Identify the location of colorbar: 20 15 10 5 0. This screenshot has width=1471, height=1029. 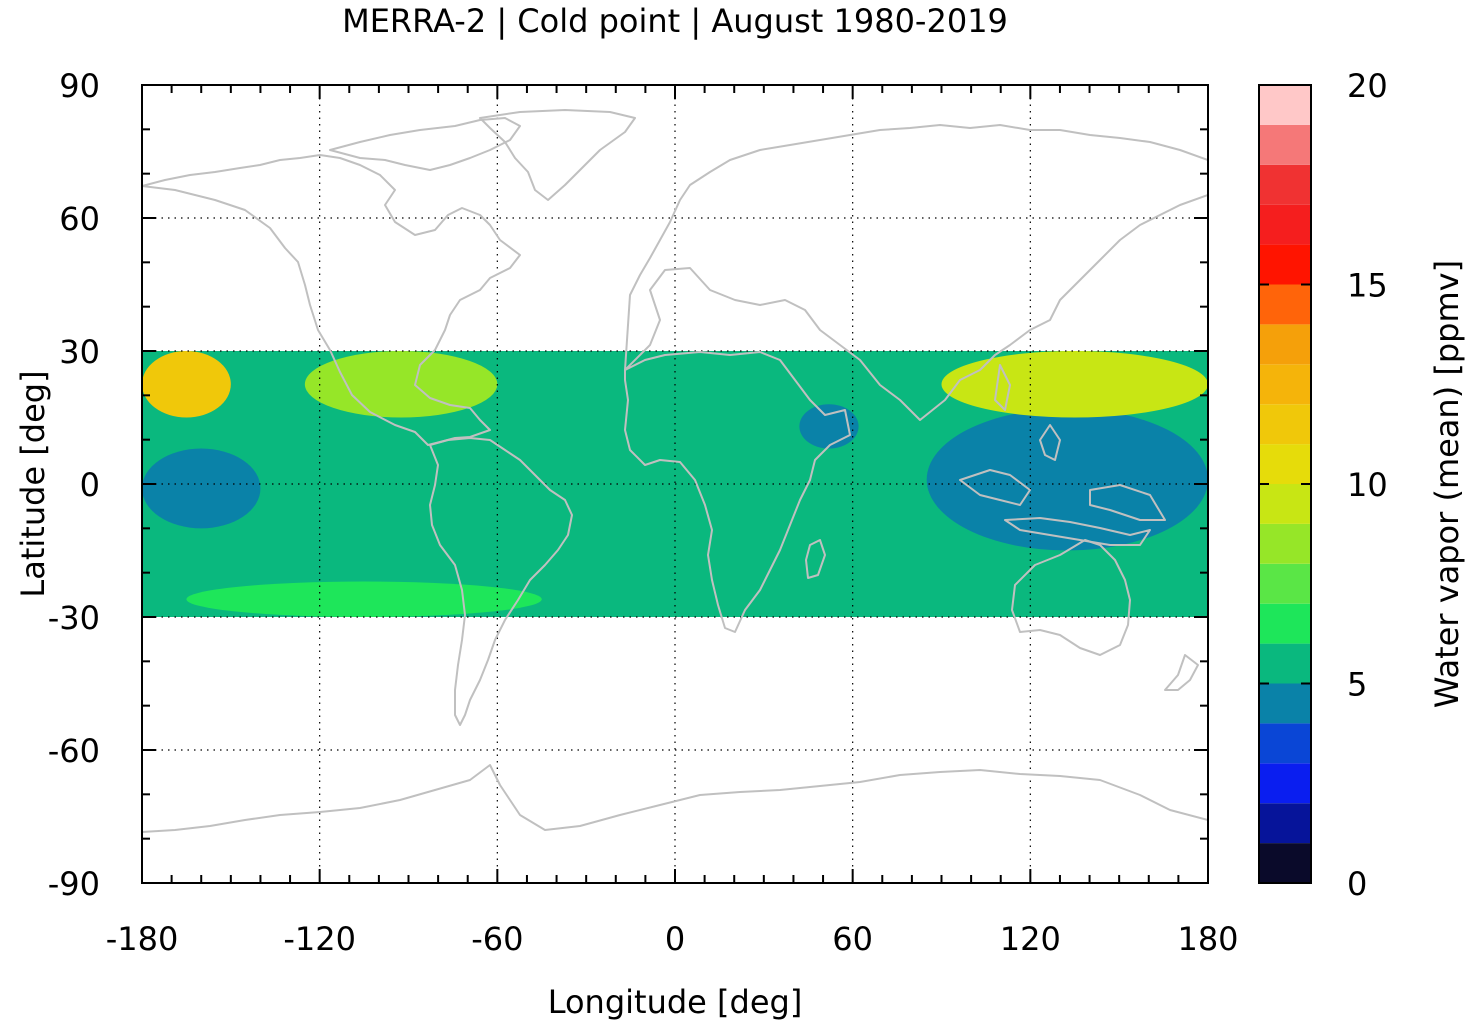
(1323, 485).